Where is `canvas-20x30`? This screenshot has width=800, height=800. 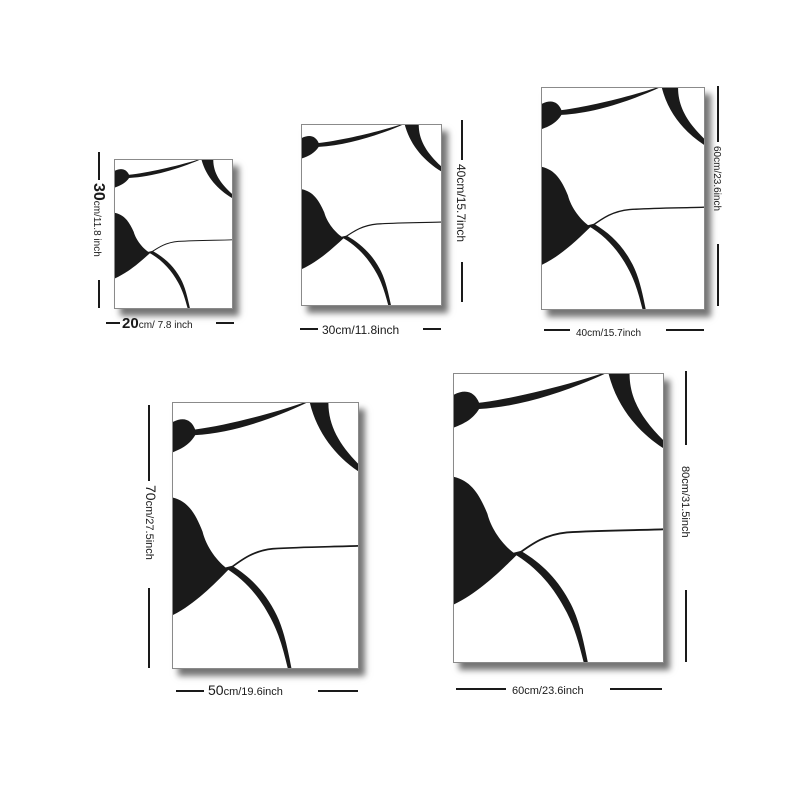
canvas-20x30 is located at coordinates (173, 234).